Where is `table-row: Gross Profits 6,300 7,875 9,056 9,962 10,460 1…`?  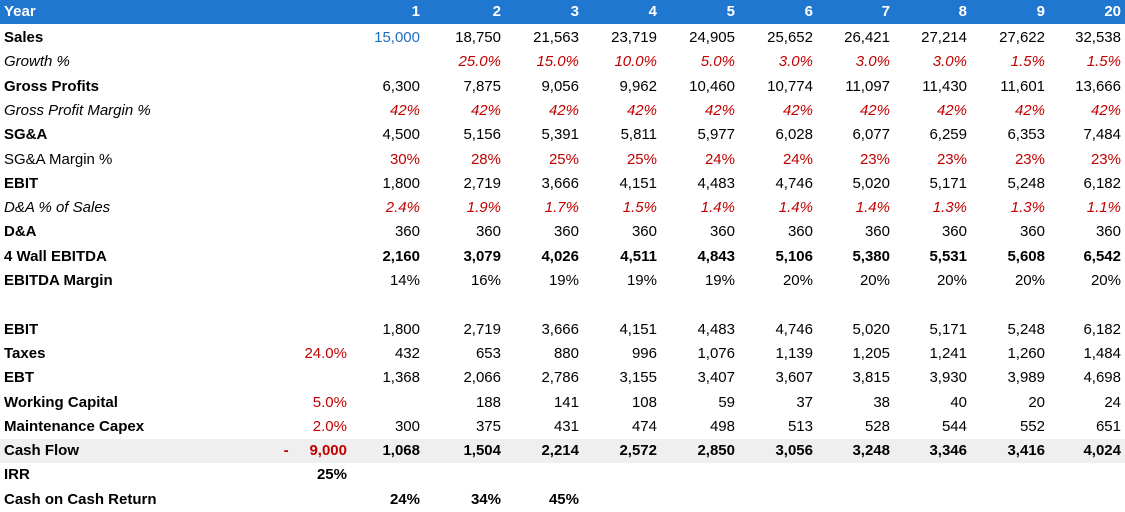 table-row: Gross Profits 6,300 7,875 9,056 9,962 10,460 1… is located at coordinates (562, 87).